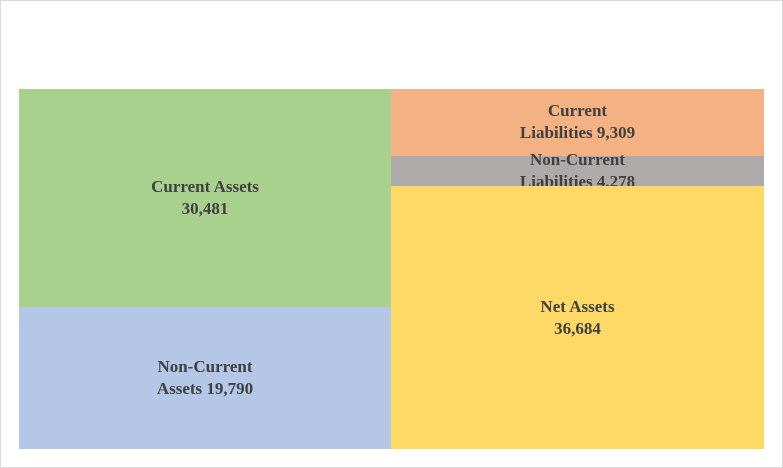 This screenshot has width=783, height=468. I want to click on treemap-label-non-current-liabilities: Non-Current Liabilities 4,278, so click(577, 170).